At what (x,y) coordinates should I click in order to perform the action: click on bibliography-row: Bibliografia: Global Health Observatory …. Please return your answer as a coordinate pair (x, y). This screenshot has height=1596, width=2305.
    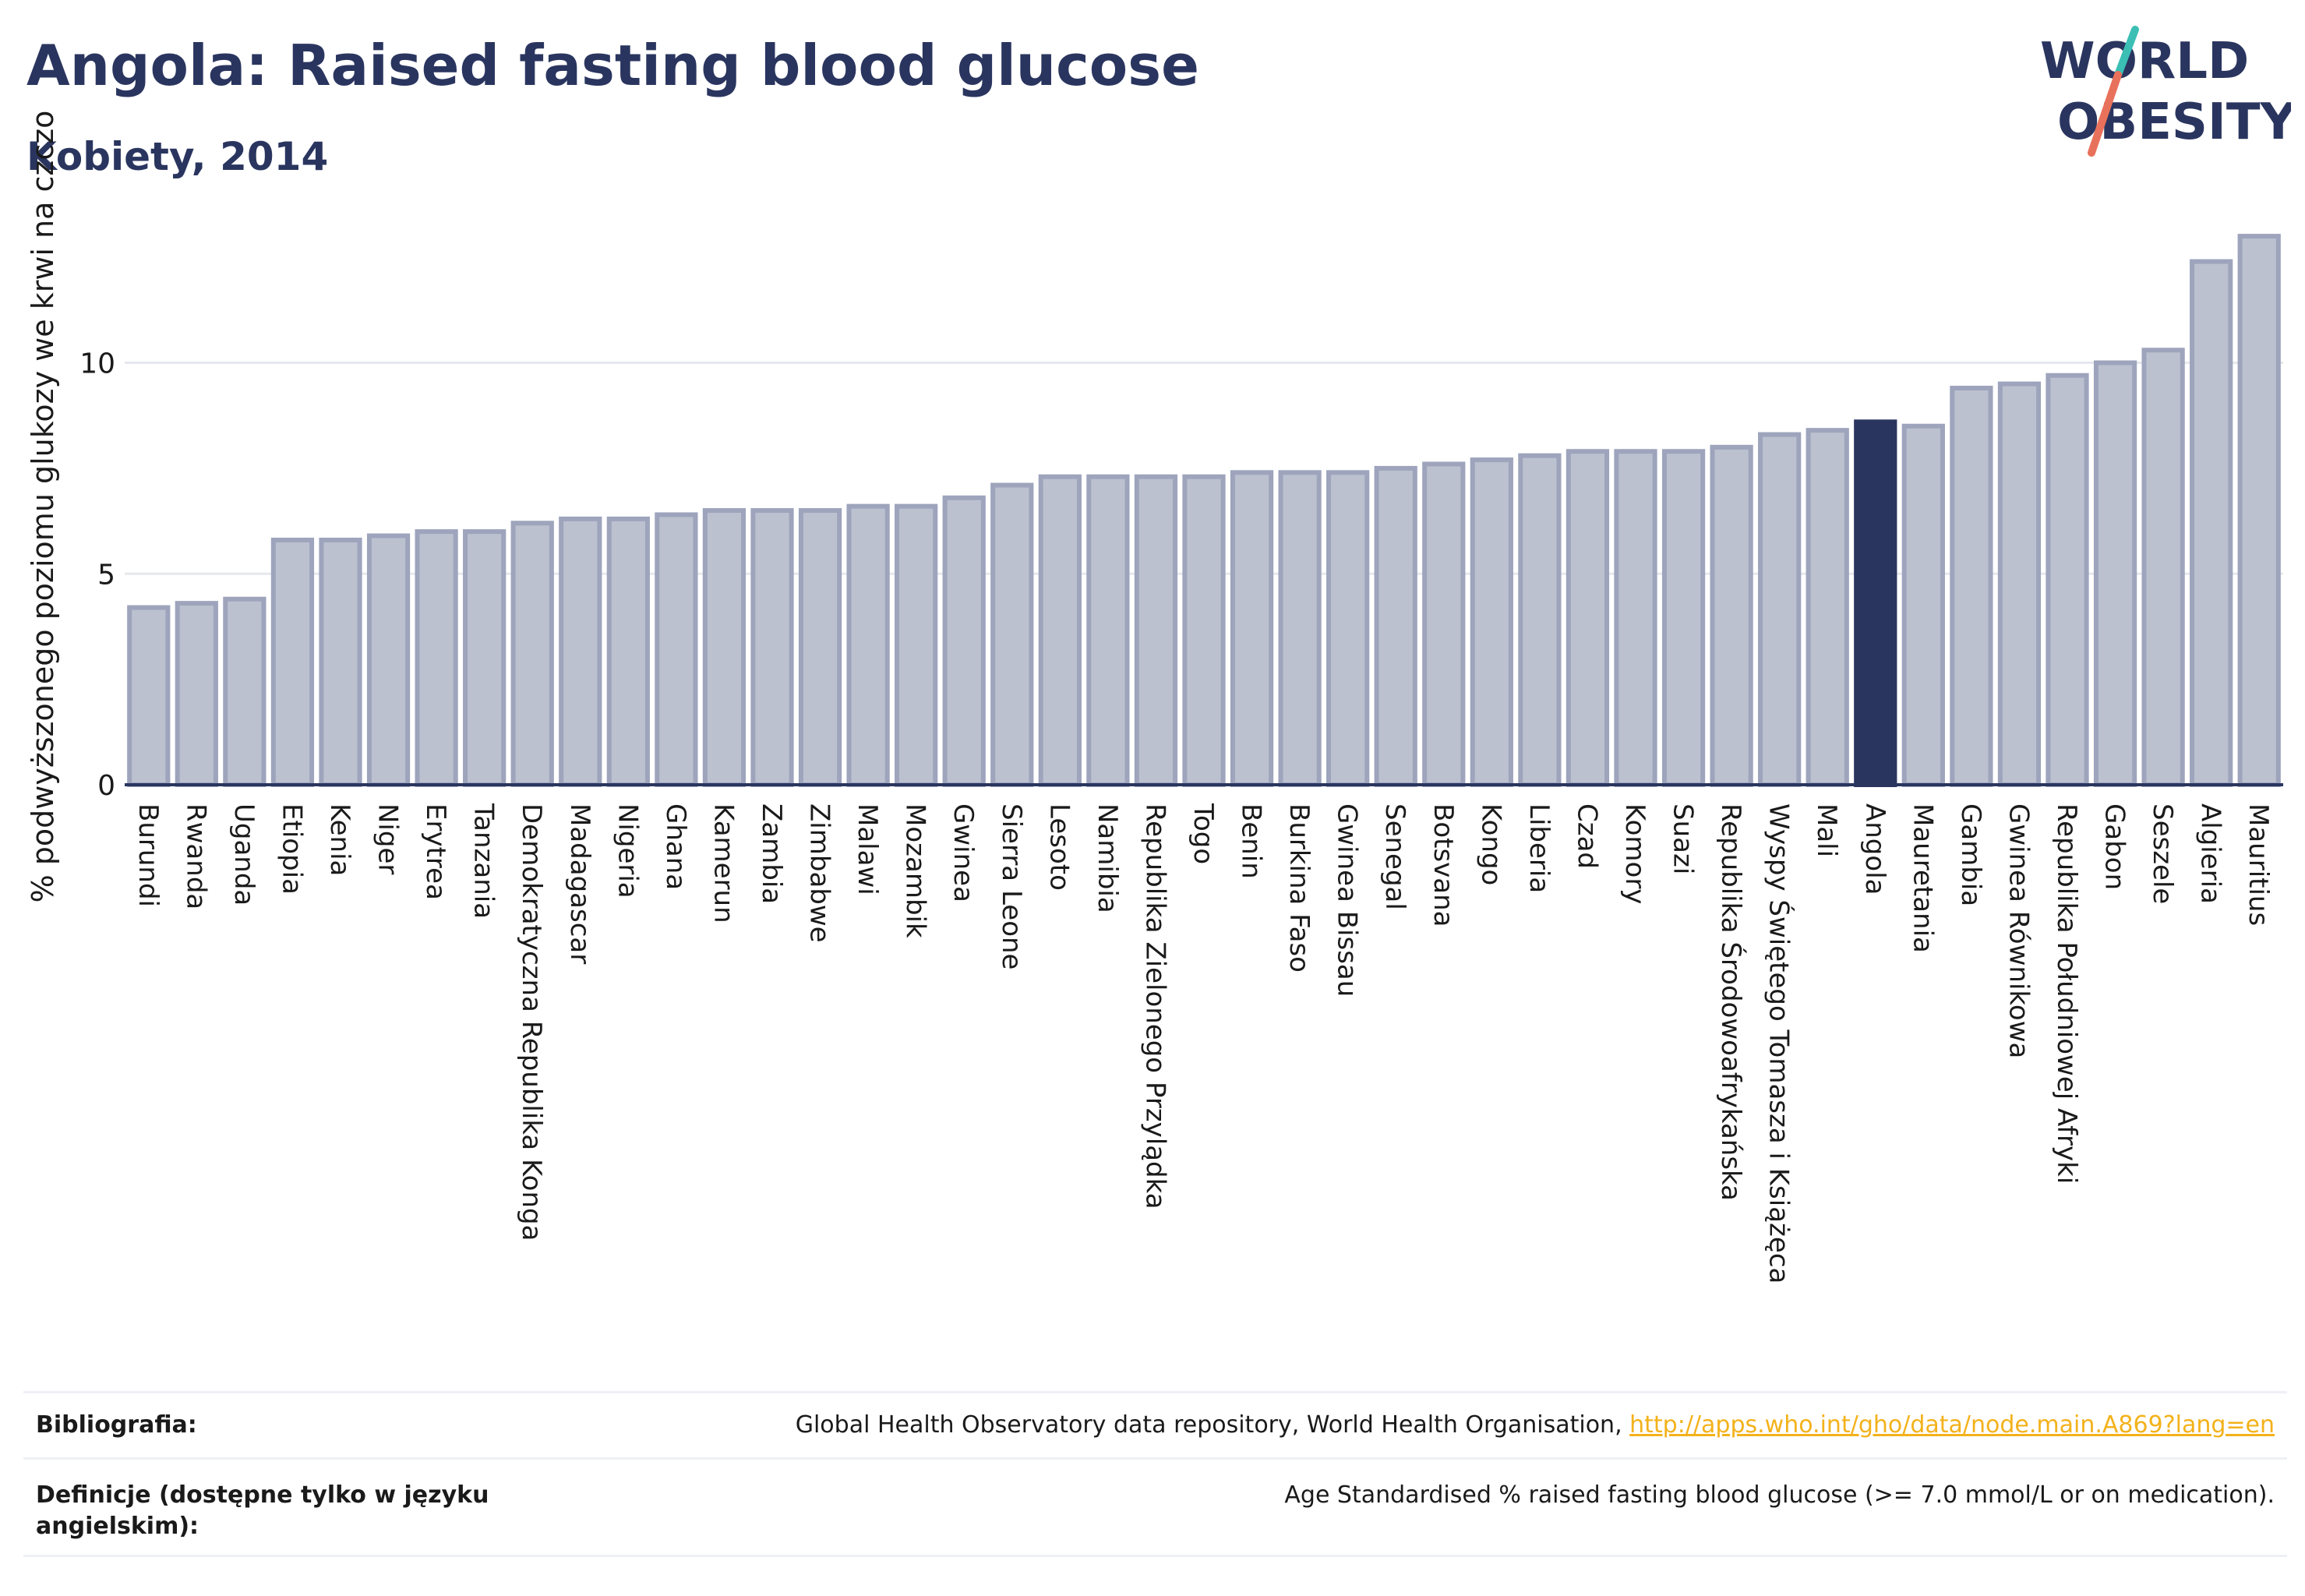
    Looking at the image, I should click on (1155, 1424).